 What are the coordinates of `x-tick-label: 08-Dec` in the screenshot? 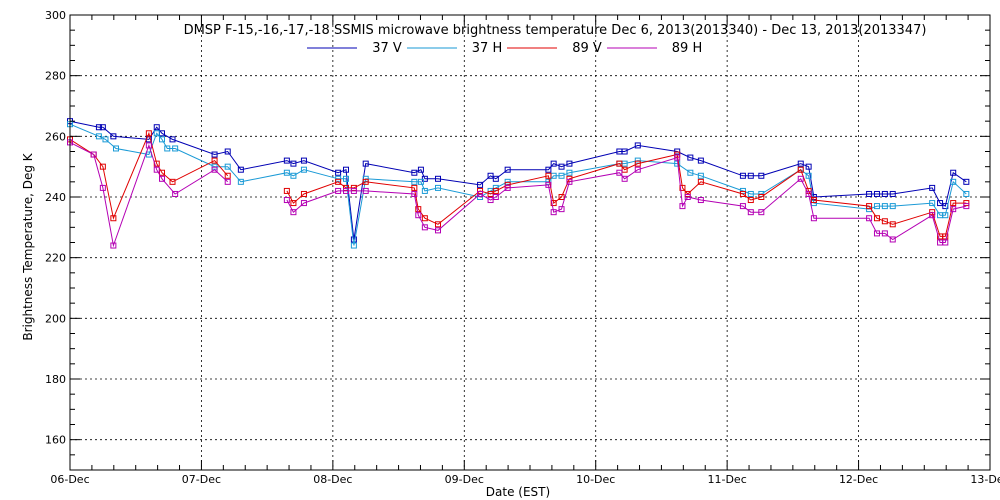 It's located at (332, 479).